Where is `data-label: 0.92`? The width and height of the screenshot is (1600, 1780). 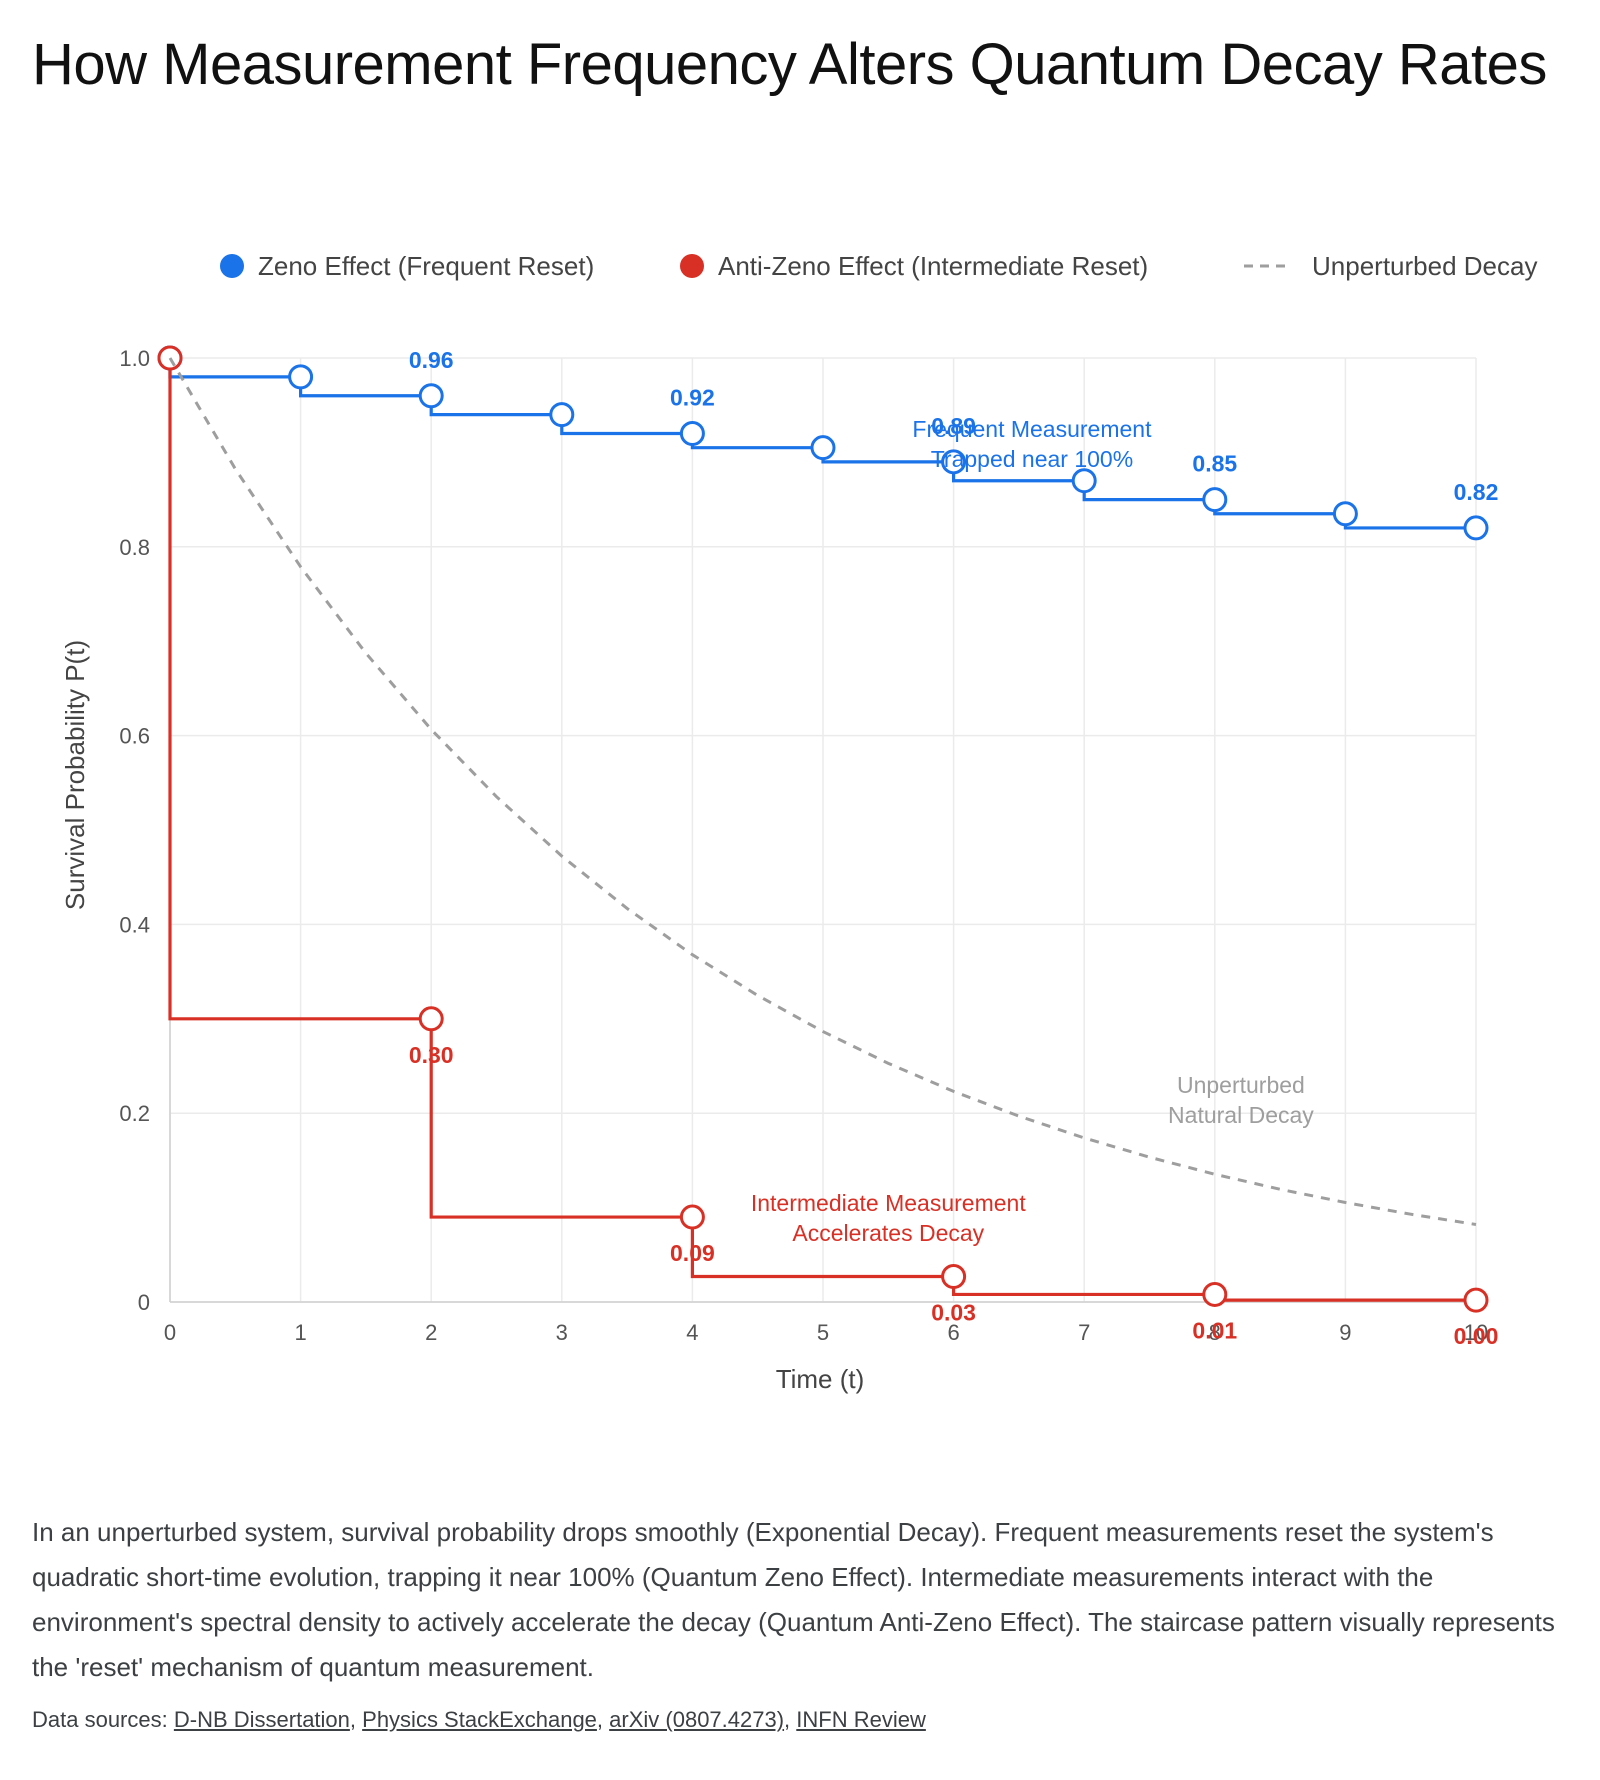
data-label: 0.92 is located at coordinates (692, 398).